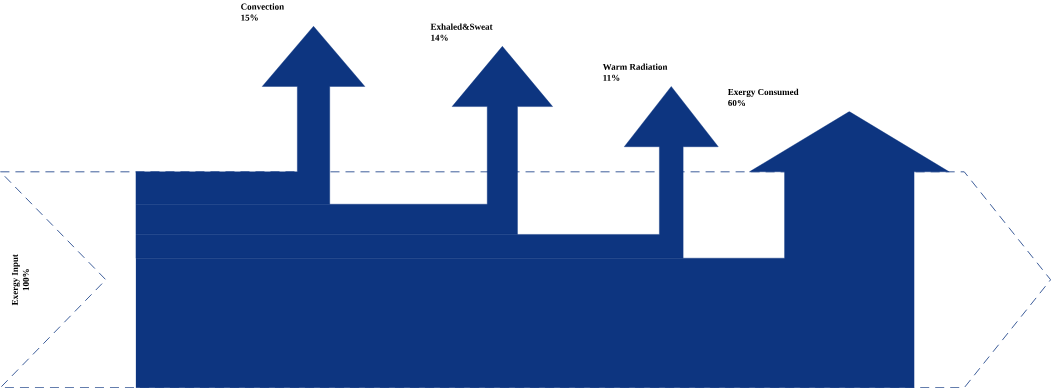 This screenshot has height=388, width=1051. Describe the element at coordinates (25, 280) in the screenshot. I see `data-label: 100%` at that location.